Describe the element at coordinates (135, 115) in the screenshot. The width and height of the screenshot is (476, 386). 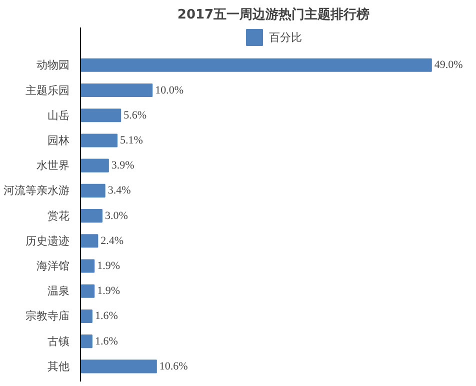
I see `data-label: 5.6%` at that location.